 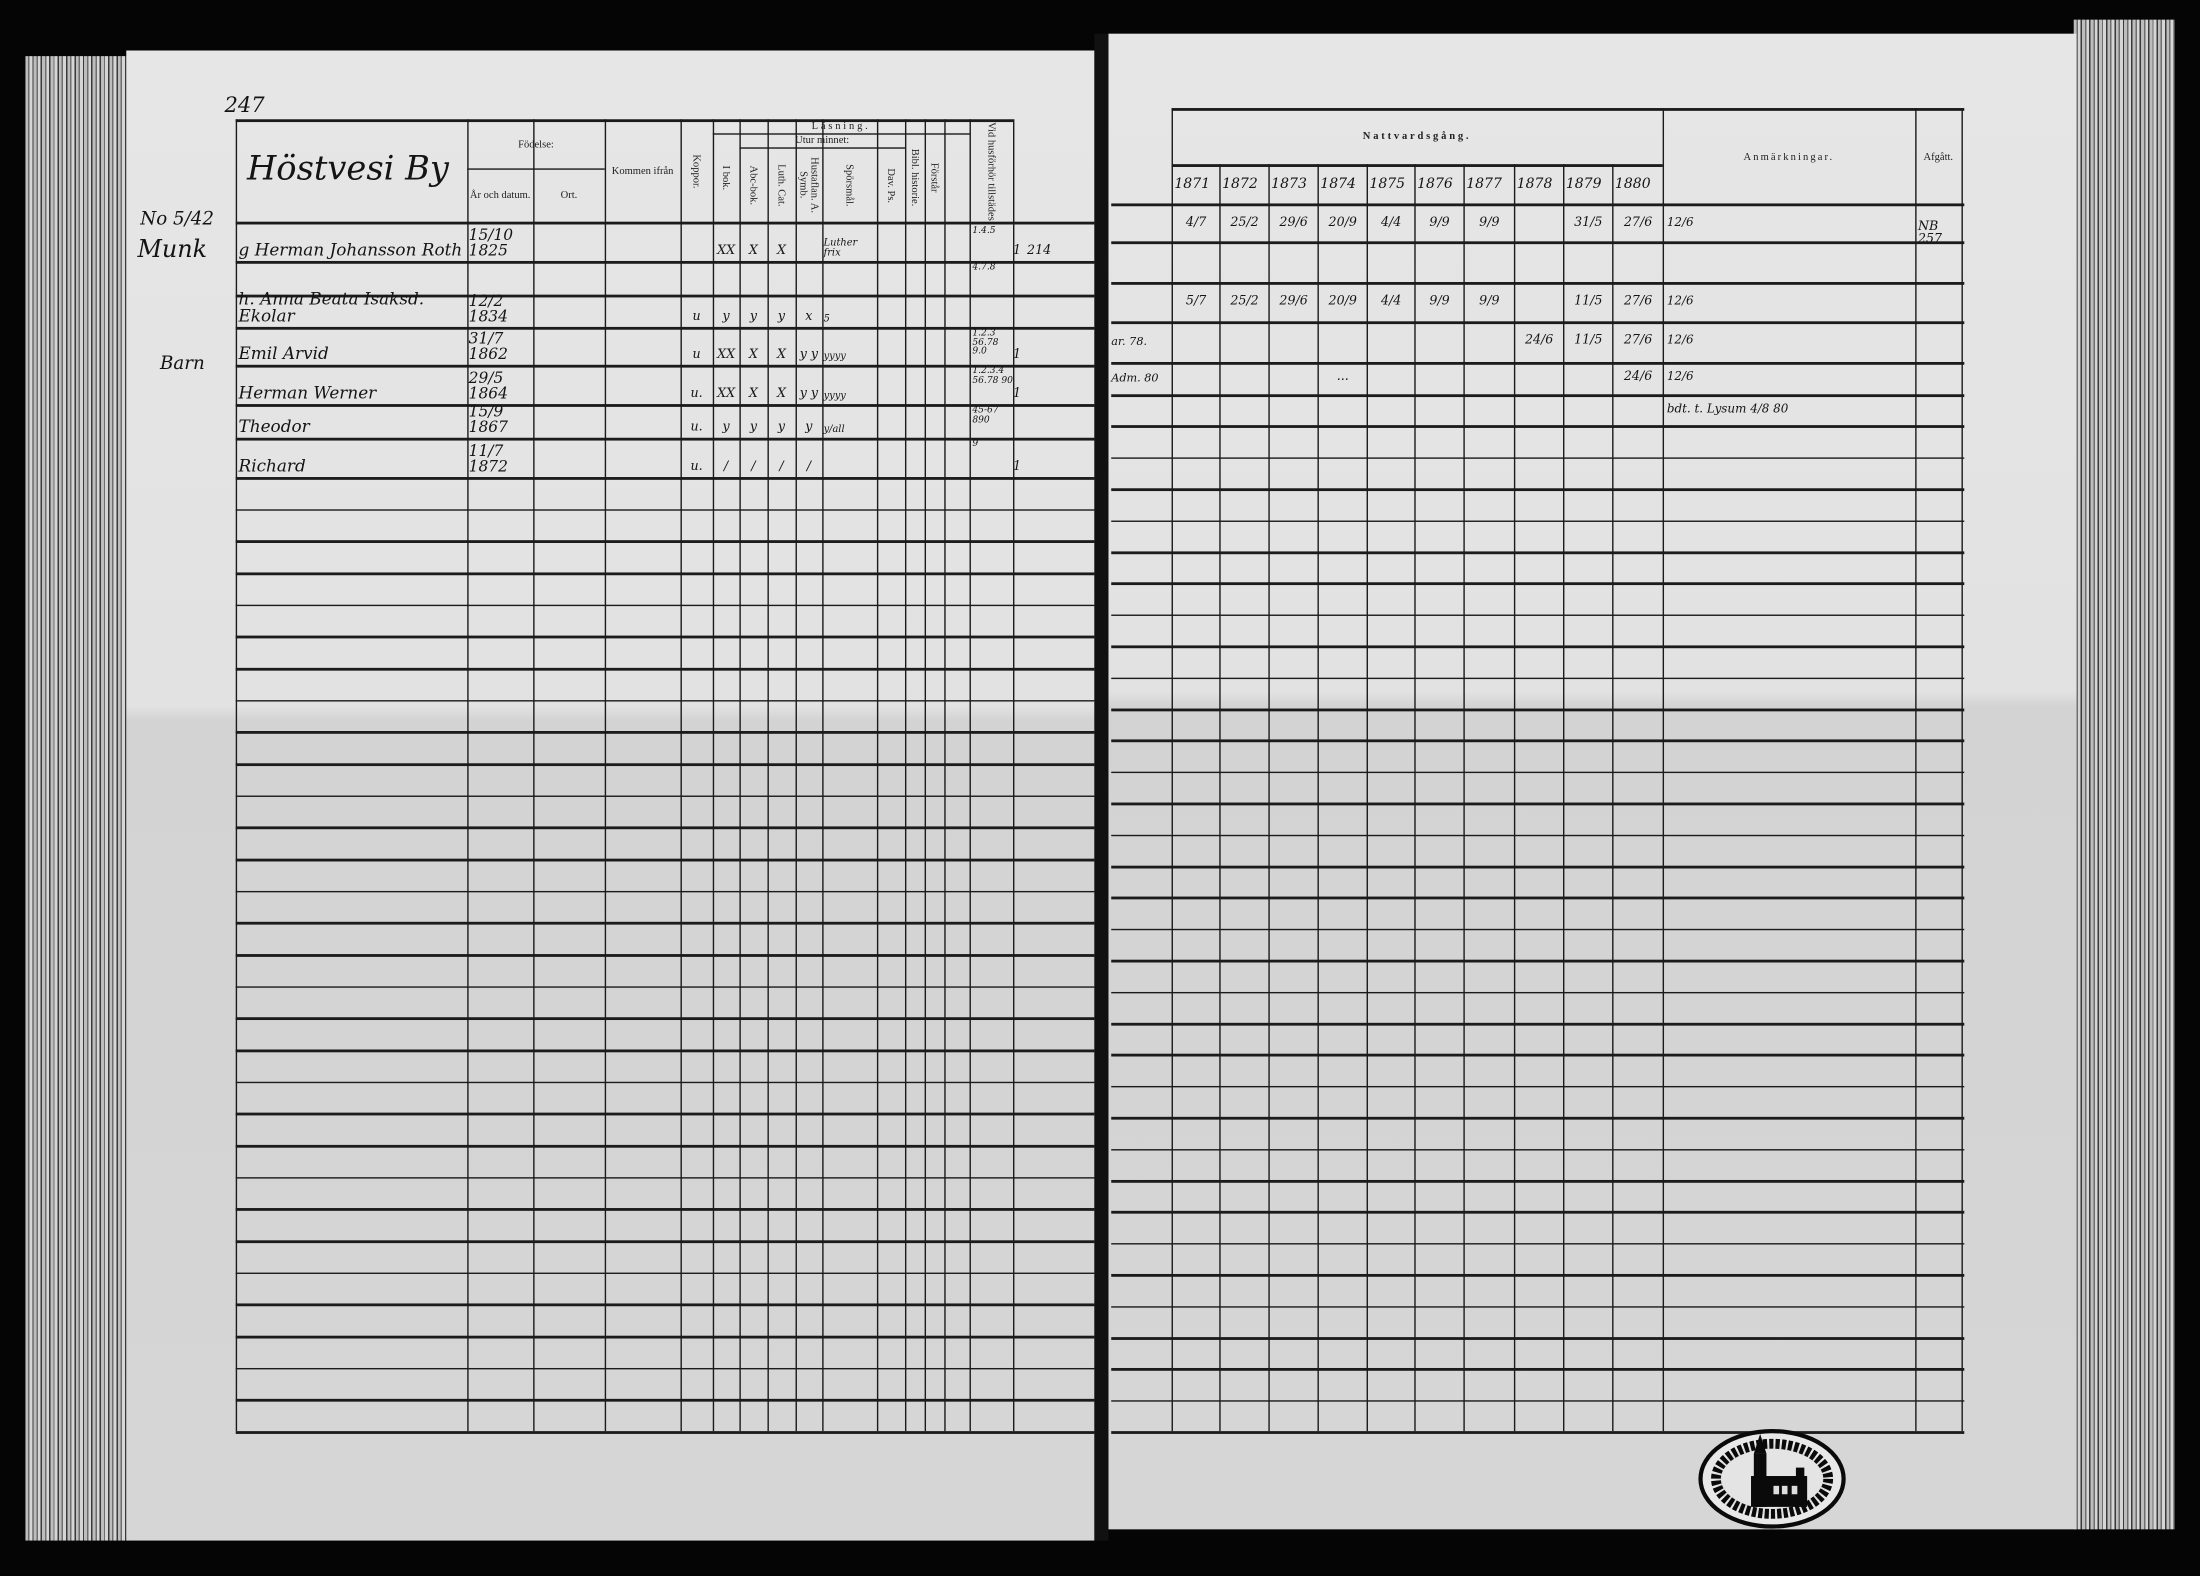 What do you see at coordinates (985, 414) in the screenshot?
I see `left-row-vid: 45-67 890` at bounding box center [985, 414].